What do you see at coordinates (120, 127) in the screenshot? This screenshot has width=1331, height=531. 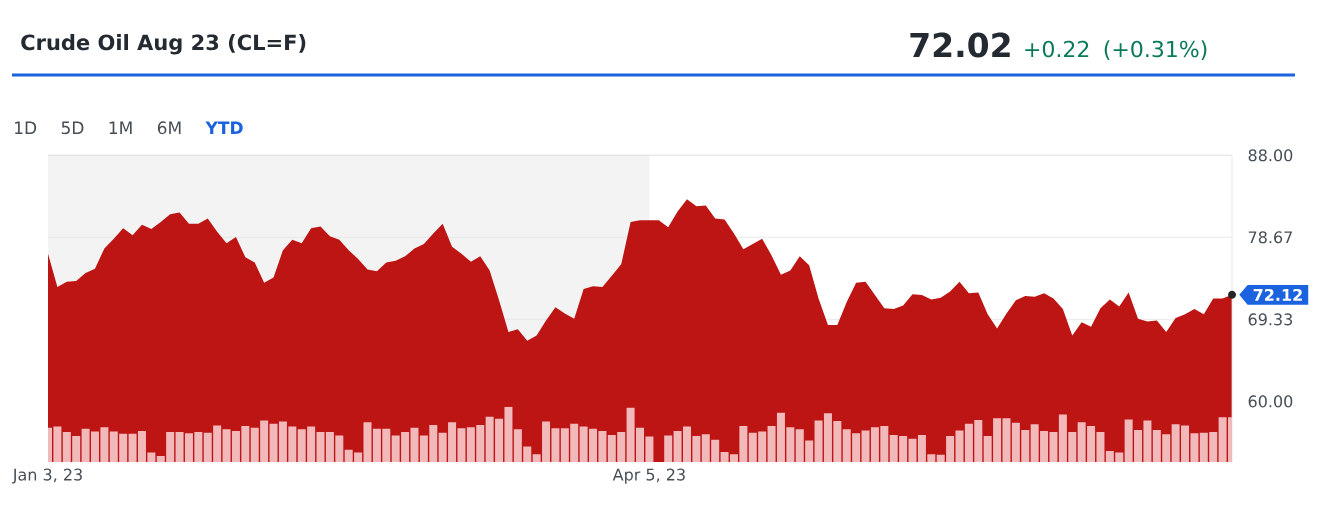 I see `text: 1M` at bounding box center [120, 127].